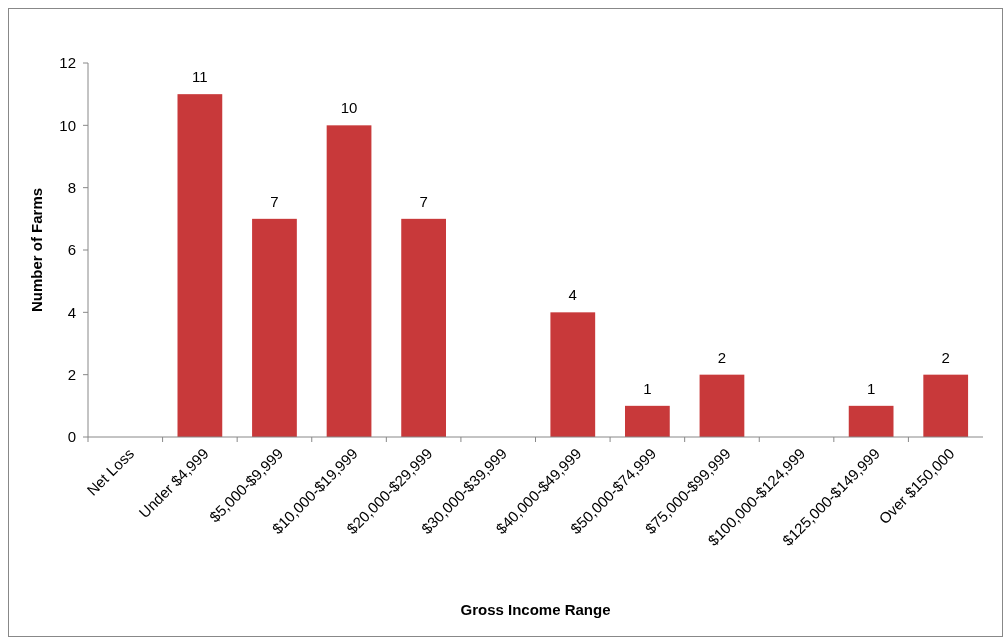  Describe the element at coordinates (67, 63) in the screenshot. I see `y-tick-label: 12` at that location.